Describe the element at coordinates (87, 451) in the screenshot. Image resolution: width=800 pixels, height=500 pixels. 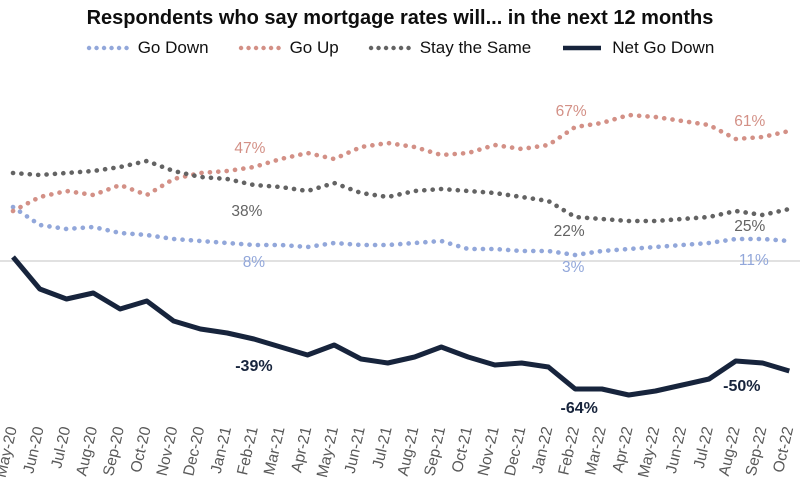
I see `x-axis-label: Aug-20` at that location.